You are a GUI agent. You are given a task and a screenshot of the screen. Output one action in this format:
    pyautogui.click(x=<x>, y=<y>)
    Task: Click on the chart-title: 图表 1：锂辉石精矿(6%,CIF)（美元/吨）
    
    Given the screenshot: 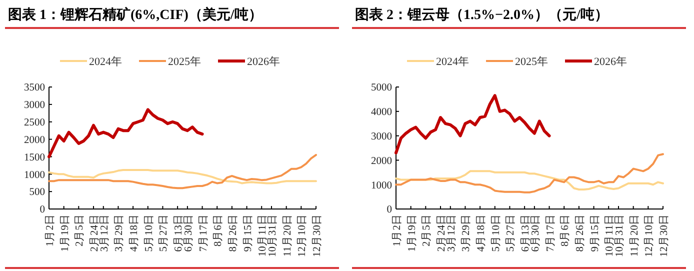 What is the action you would take?
    pyautogui.click(x=135, y=14)
    